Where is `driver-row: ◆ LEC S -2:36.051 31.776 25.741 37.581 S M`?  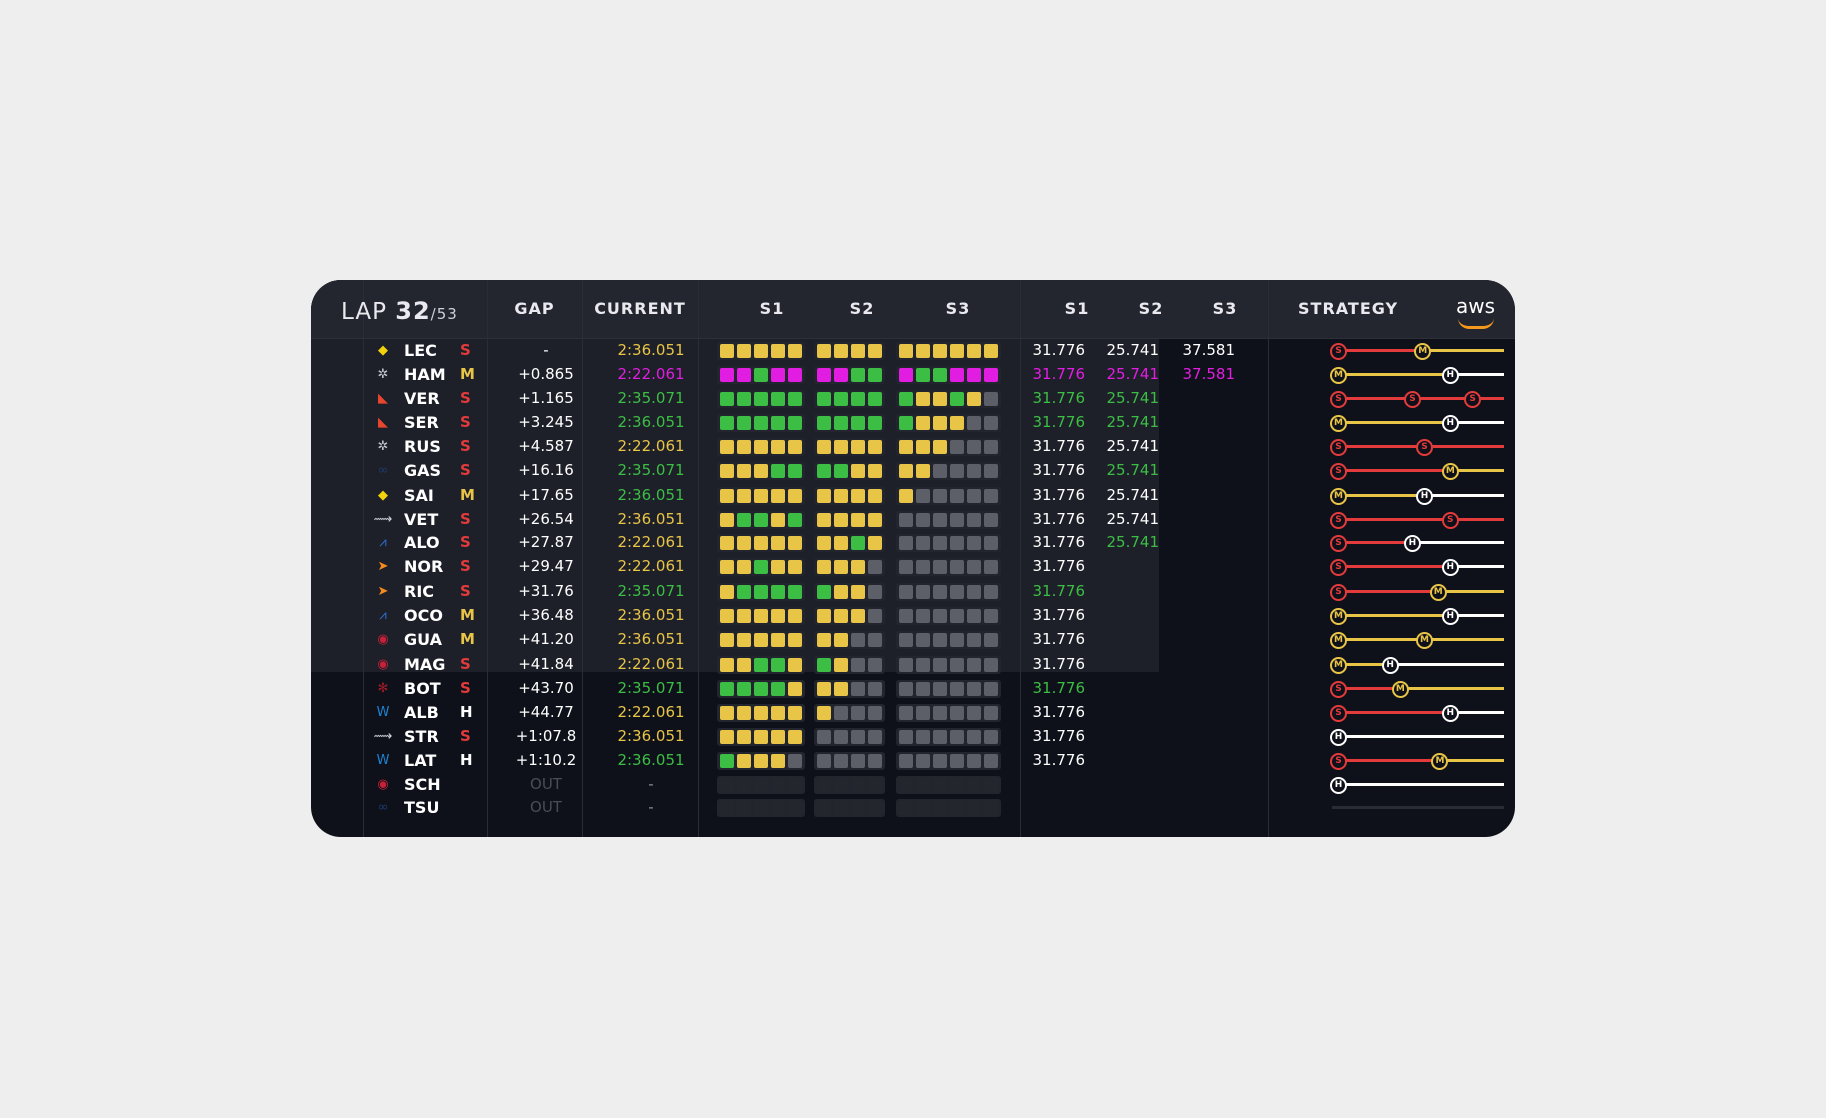
driver-row: ◆ LEC S -2:36.051 31.776 25.741 37.581 S M is located at coordinates (913, 350).